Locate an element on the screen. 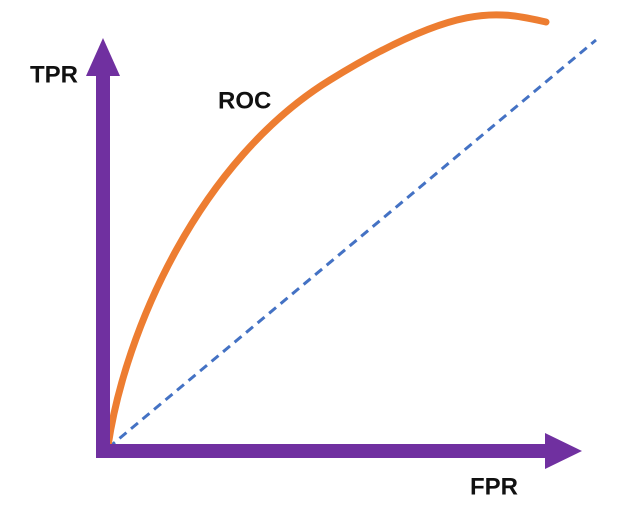 This screenshot has height=522, width=634. y-axis is located at coordinates (103, 265).